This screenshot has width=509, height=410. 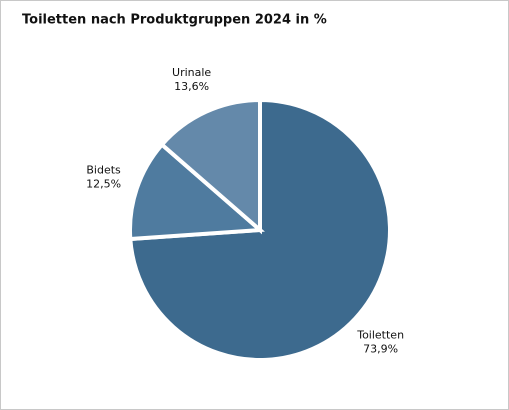 I want to click on slice-value: 73,9%, so click(x=380, y=349).